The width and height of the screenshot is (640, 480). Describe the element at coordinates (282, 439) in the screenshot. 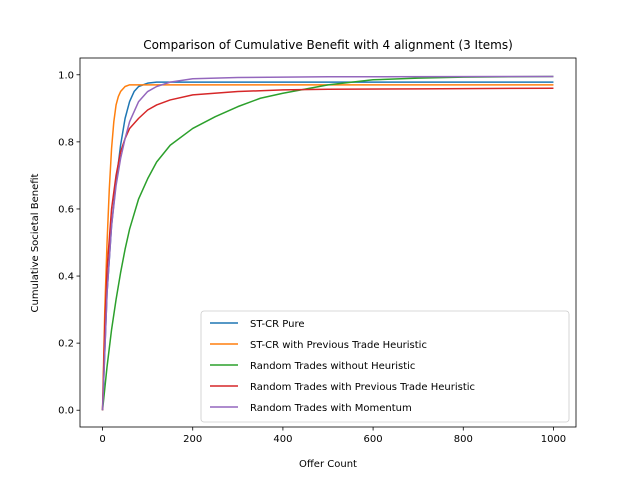

I see `x-tick-label: 400` at that location.